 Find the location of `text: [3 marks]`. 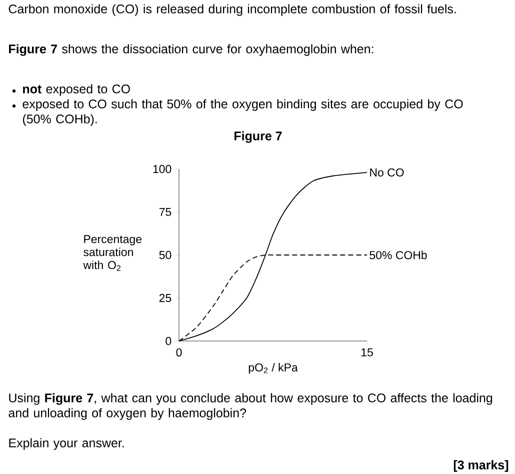

text: [3 marks] is located at coordinates (481, 466).